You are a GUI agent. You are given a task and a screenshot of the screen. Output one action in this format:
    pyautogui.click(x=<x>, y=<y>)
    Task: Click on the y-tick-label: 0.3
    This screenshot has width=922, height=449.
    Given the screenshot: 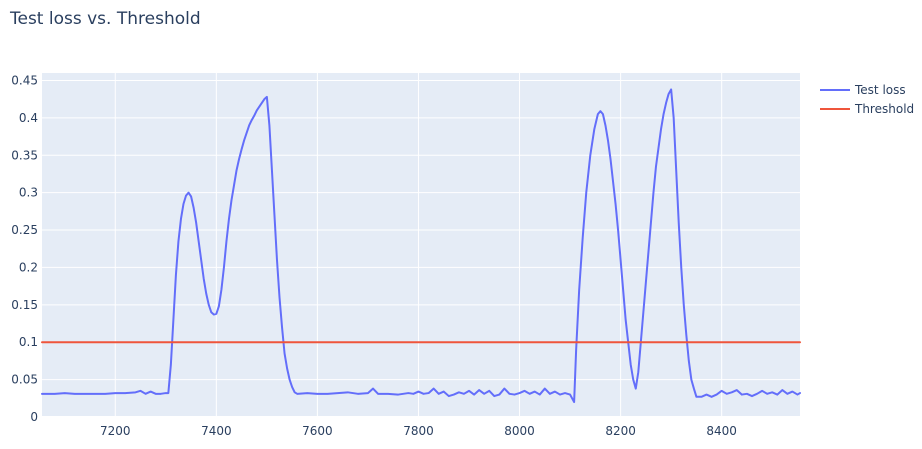 What is the action you would take?
    pyautogui.click(x=28, y=193)
    